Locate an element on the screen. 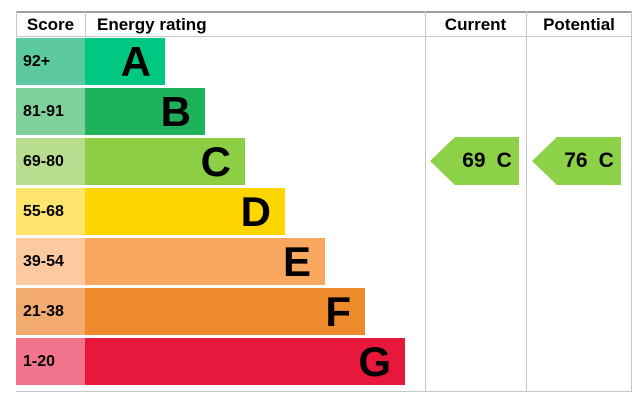  band-letter-bar: E is located at coordinates (205, 261).